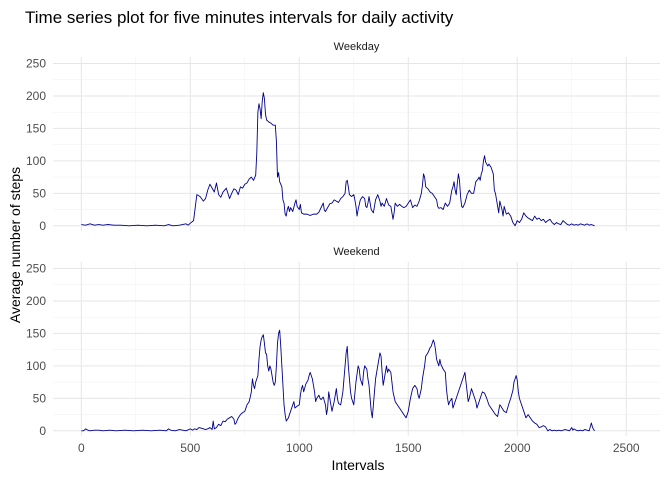 The image size is (672, 485). What do you see at coordinates (358, 465) in the screenshot?
I see `x-axis-label: Intervals` at bounding box center [358, 465].